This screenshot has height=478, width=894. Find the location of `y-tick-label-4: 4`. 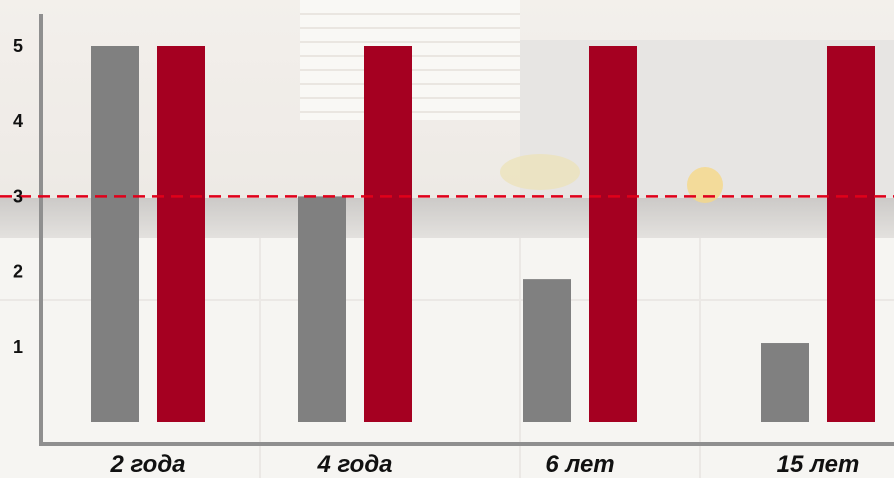

y-tick-label-4: 4 is located at coordinates (18, 121).